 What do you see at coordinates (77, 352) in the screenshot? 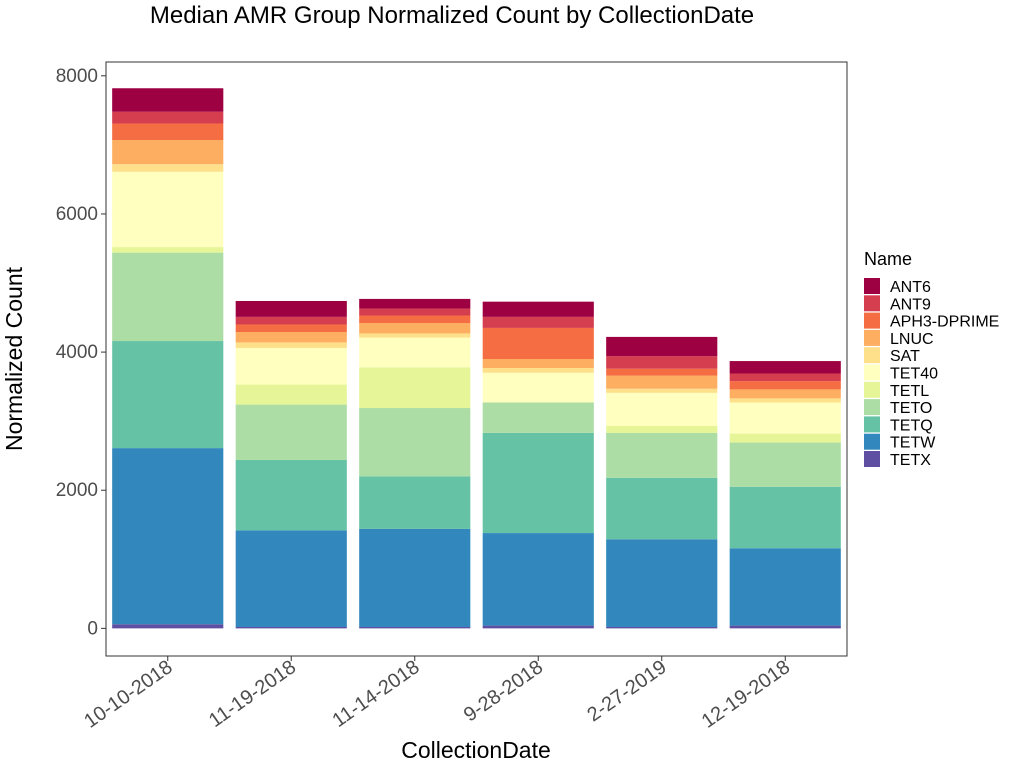
I see `y-tick-label: 4000` at bounding box center [77, 352].